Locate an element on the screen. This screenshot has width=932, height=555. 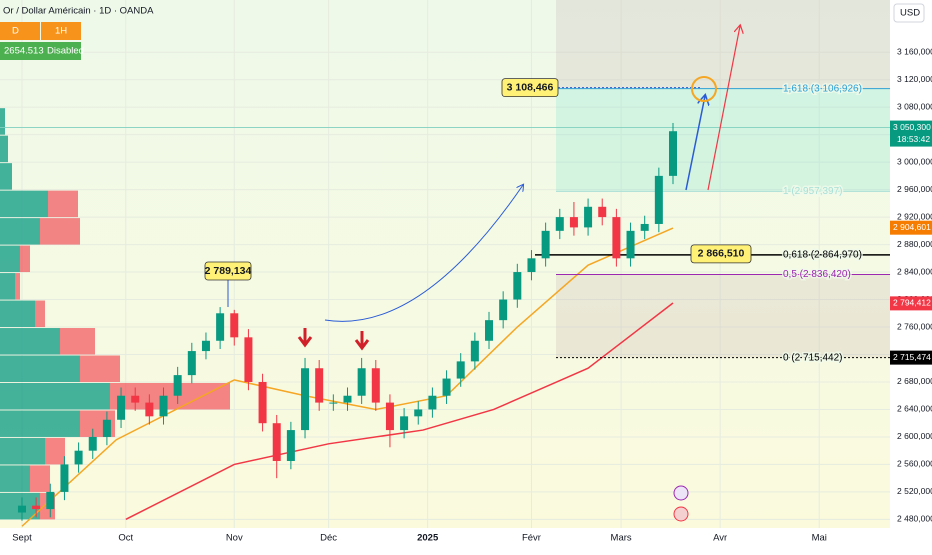
annotation-box is located at coordinates (721, 254).